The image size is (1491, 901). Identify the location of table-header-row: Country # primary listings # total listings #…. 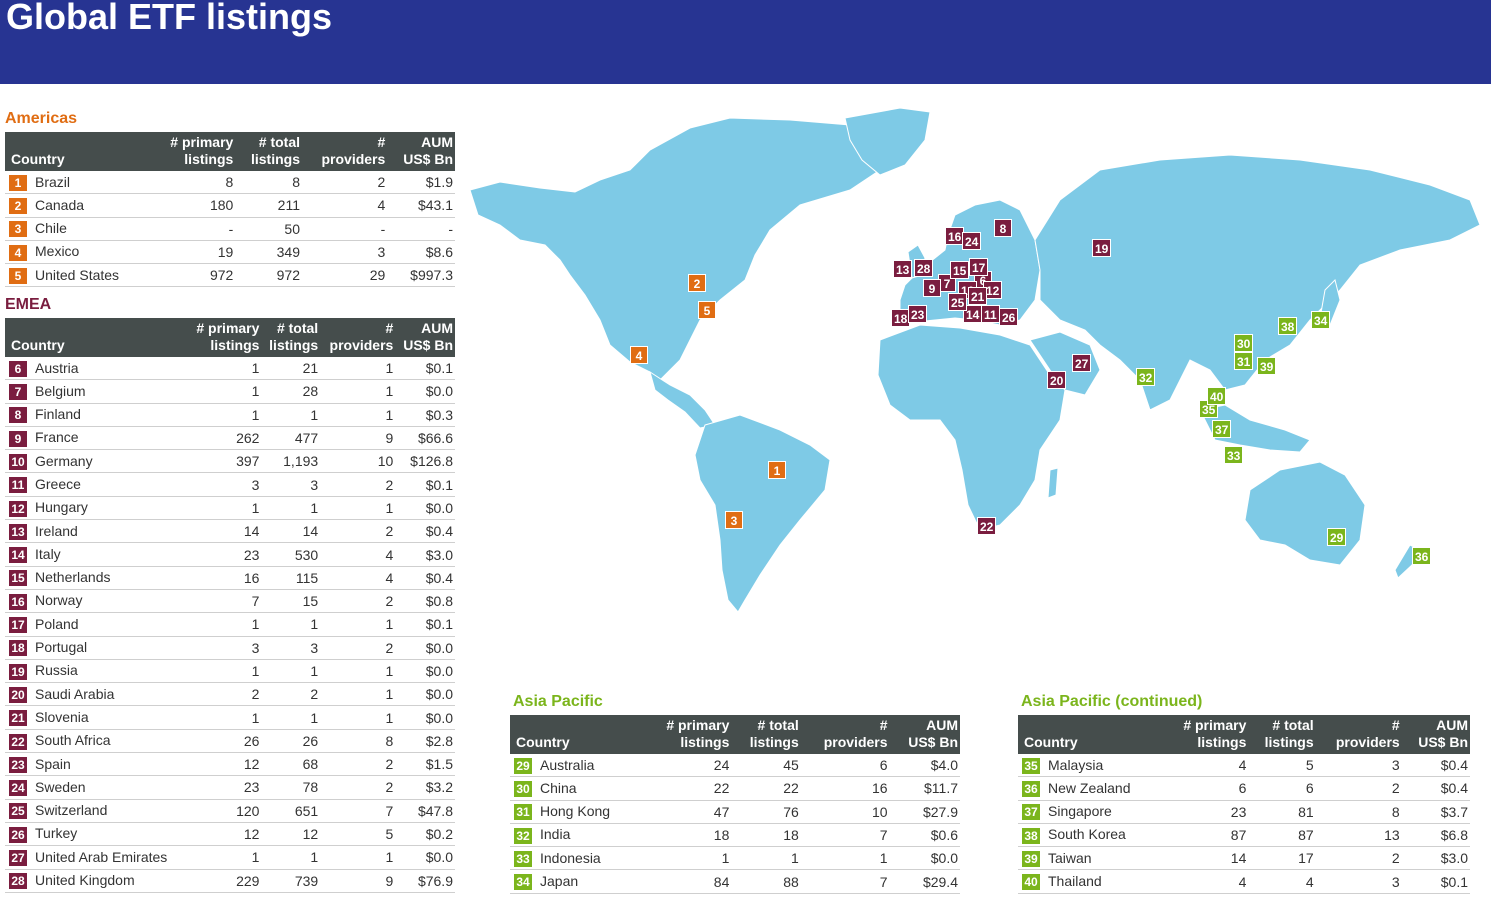
(1244, 734).